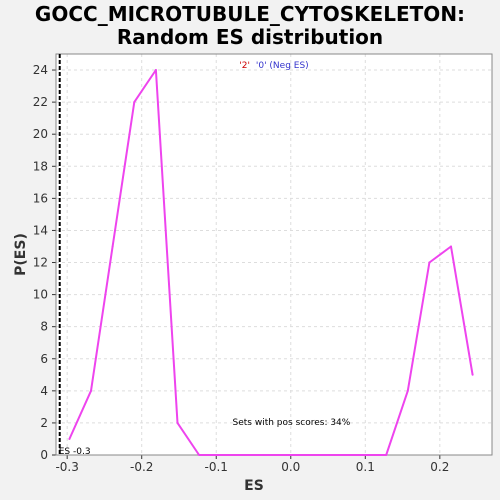 This screenshot has width=500, height=500. I want to click on y-tick-label: 6, so click(44, 359).